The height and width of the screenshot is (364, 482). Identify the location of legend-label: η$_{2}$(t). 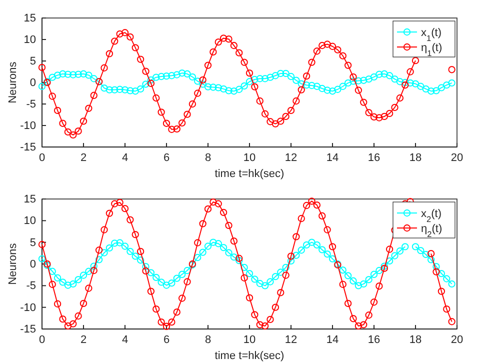
(431, 230).